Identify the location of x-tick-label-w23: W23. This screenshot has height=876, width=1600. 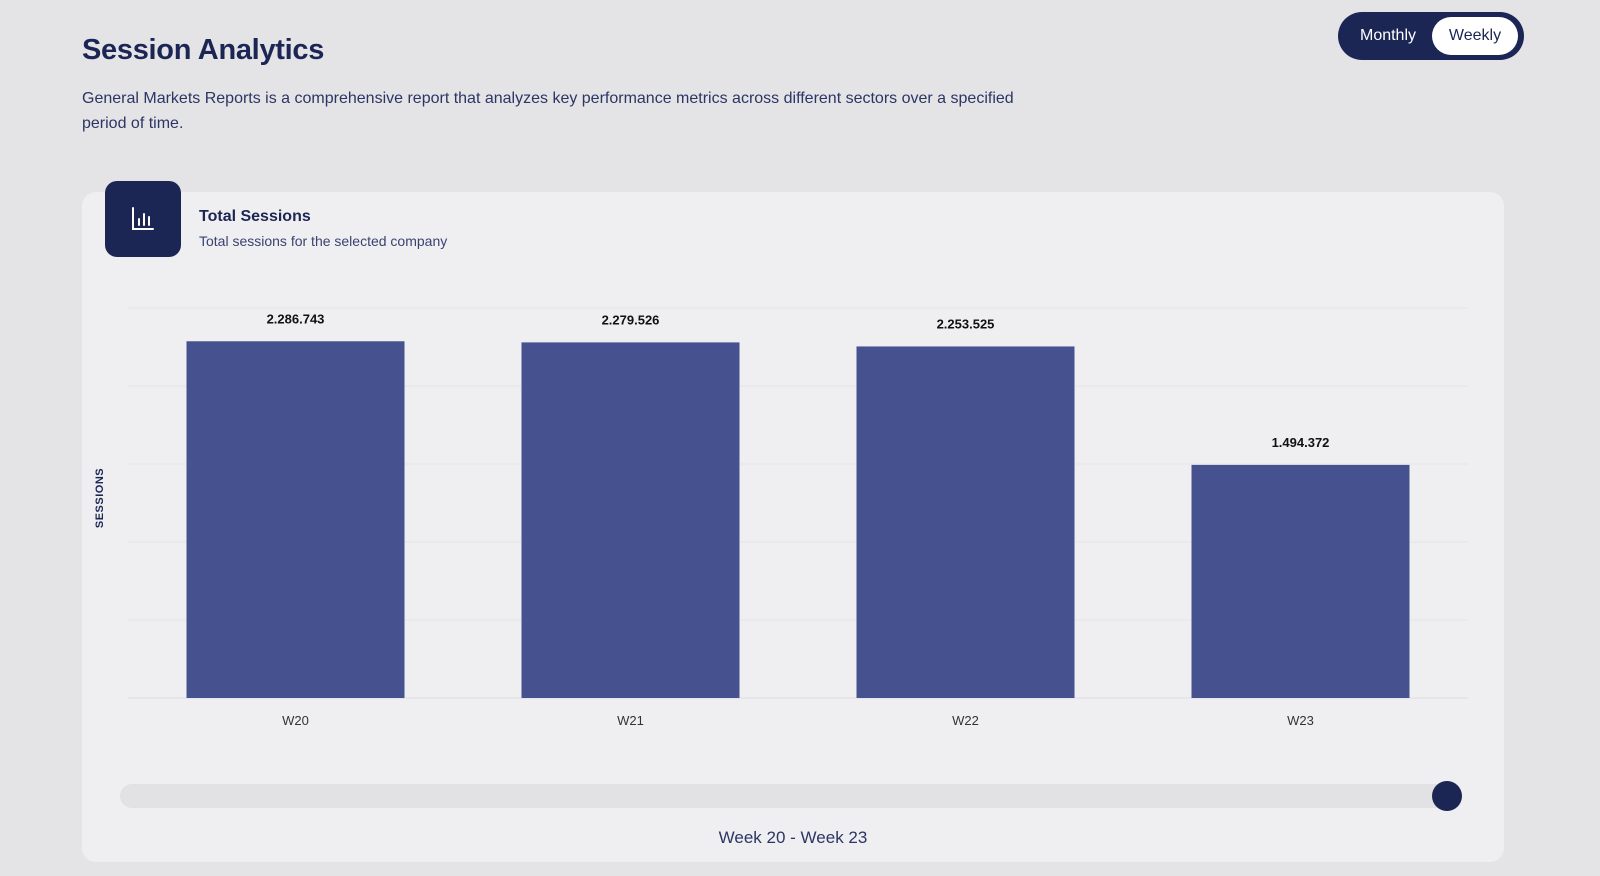
(1300, 720).